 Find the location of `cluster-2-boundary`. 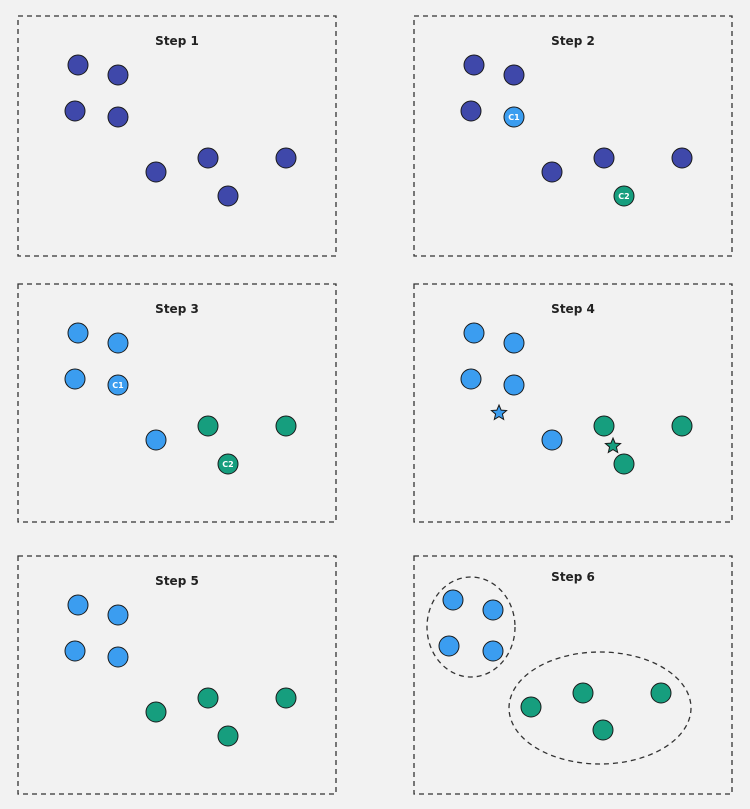

cluster-2-boundary is located at coordinates (600, 708).